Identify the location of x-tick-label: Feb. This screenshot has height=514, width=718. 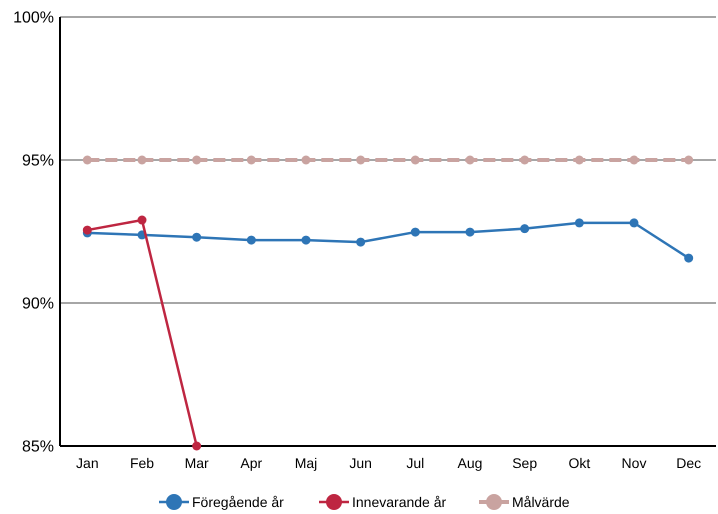
(142, 463).